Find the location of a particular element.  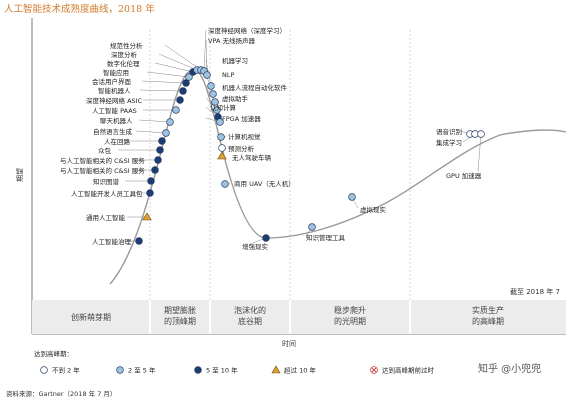

source-text: 资料来源：Gartner（2018 年 7 月） is located at coordinates (61, 393).